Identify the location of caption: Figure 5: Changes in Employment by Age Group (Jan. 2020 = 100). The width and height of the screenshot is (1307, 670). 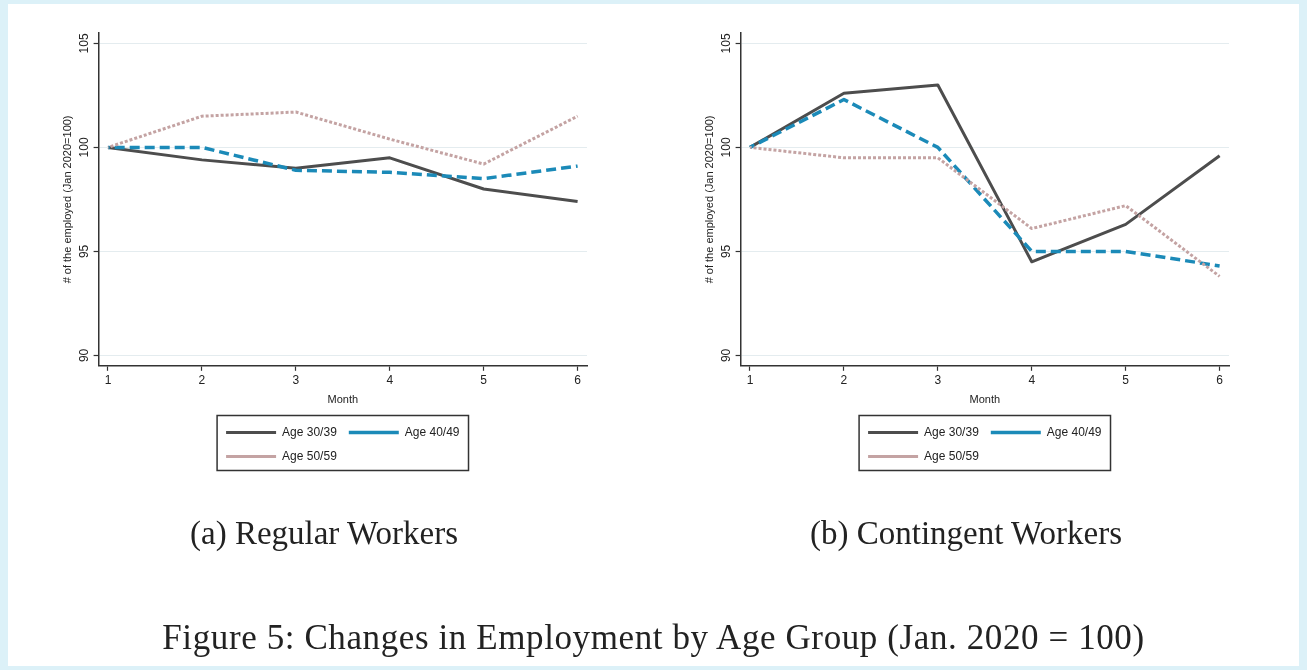
(653, 638).